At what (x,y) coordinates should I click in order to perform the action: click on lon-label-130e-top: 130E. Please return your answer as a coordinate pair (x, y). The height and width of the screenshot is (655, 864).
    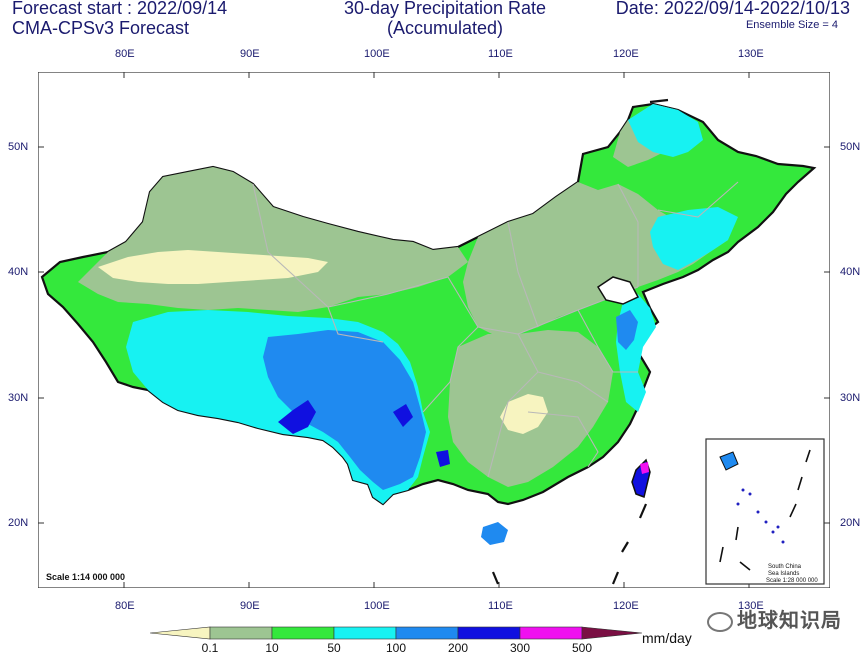
    Looking at the image, I should click on (751, 54).